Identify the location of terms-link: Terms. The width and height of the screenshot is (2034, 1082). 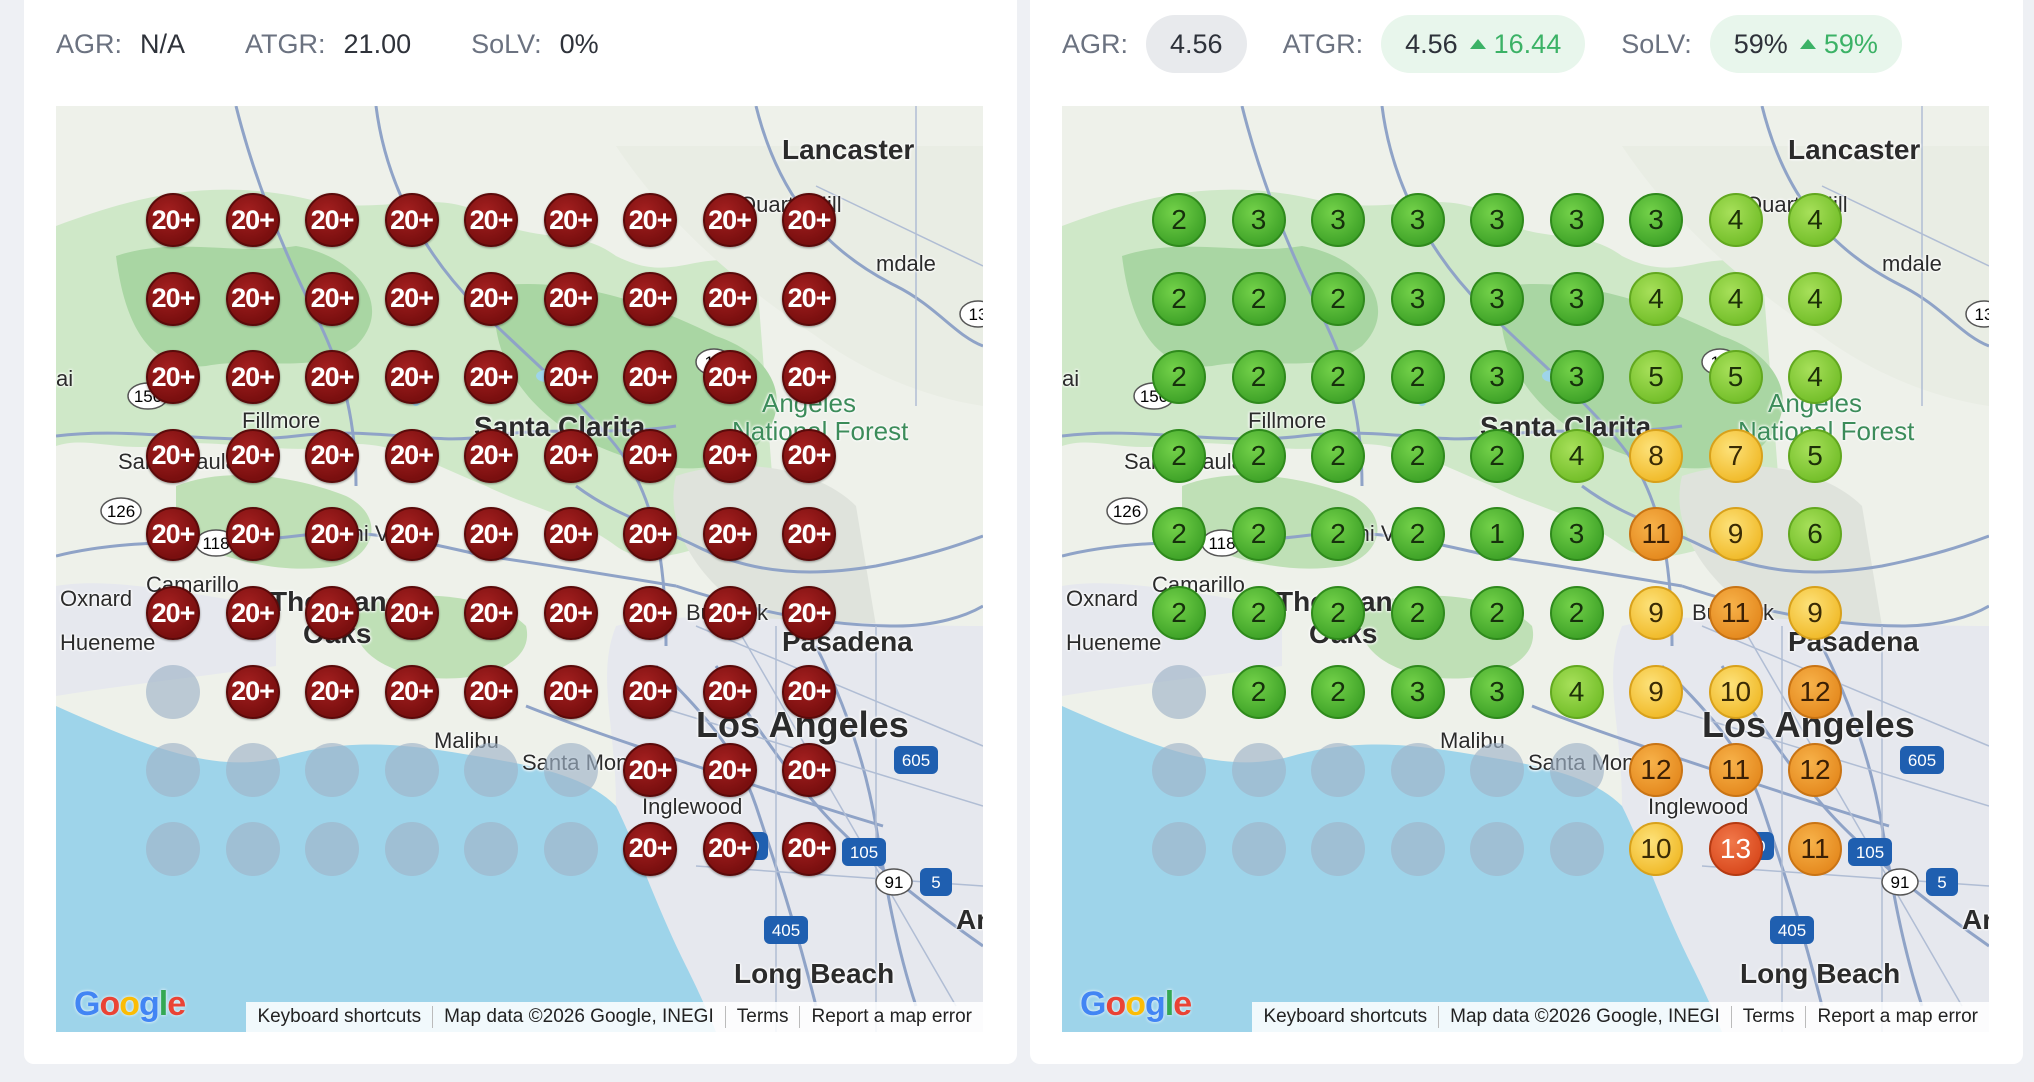
(1768, 1017).